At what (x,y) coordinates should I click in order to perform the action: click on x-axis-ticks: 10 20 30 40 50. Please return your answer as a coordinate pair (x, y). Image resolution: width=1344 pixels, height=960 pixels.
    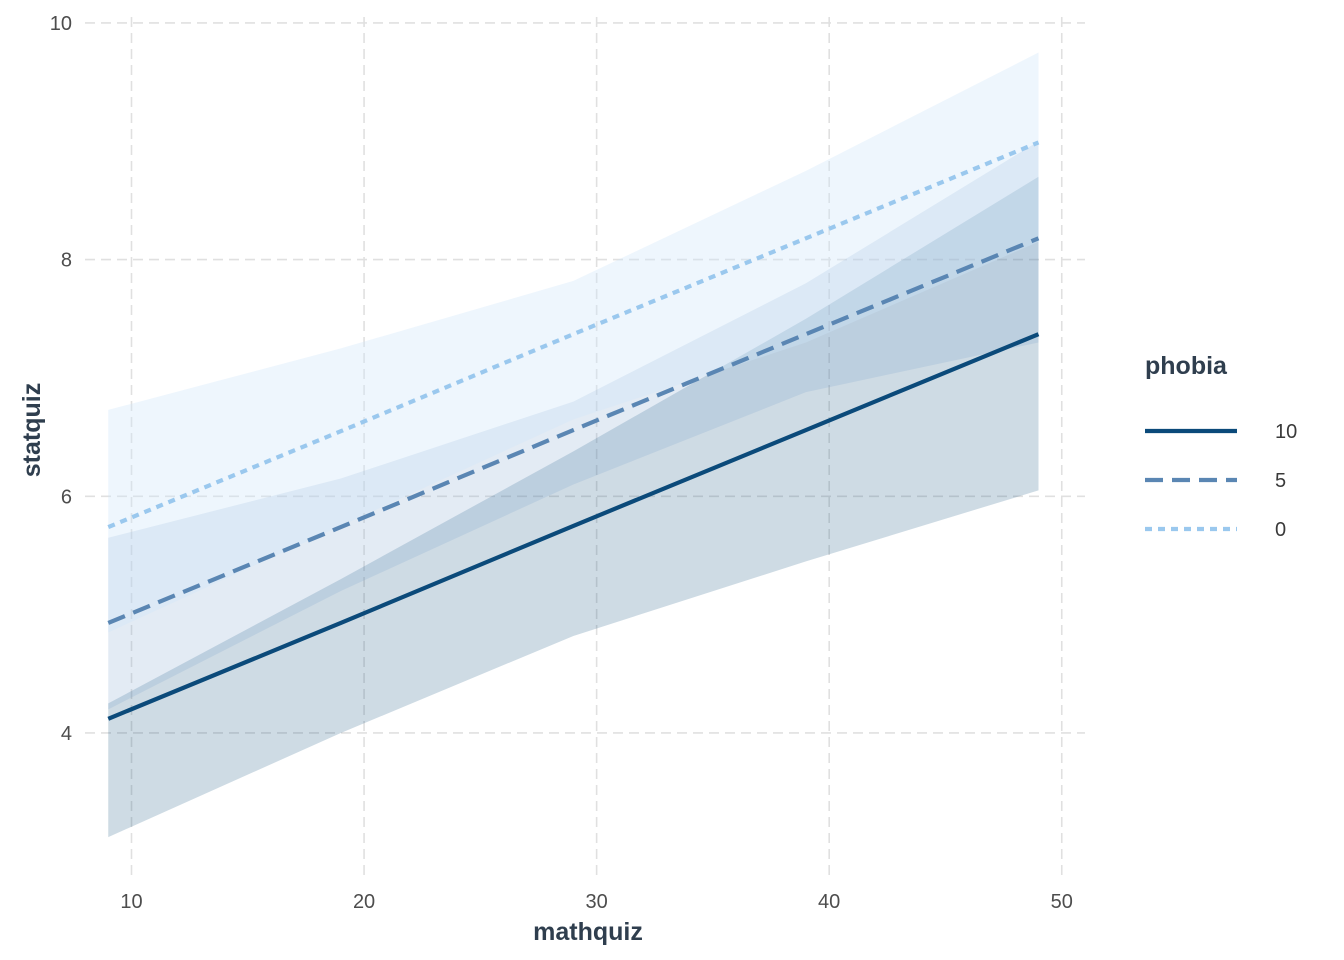
    Looking at the image, I should click on (596, 902).